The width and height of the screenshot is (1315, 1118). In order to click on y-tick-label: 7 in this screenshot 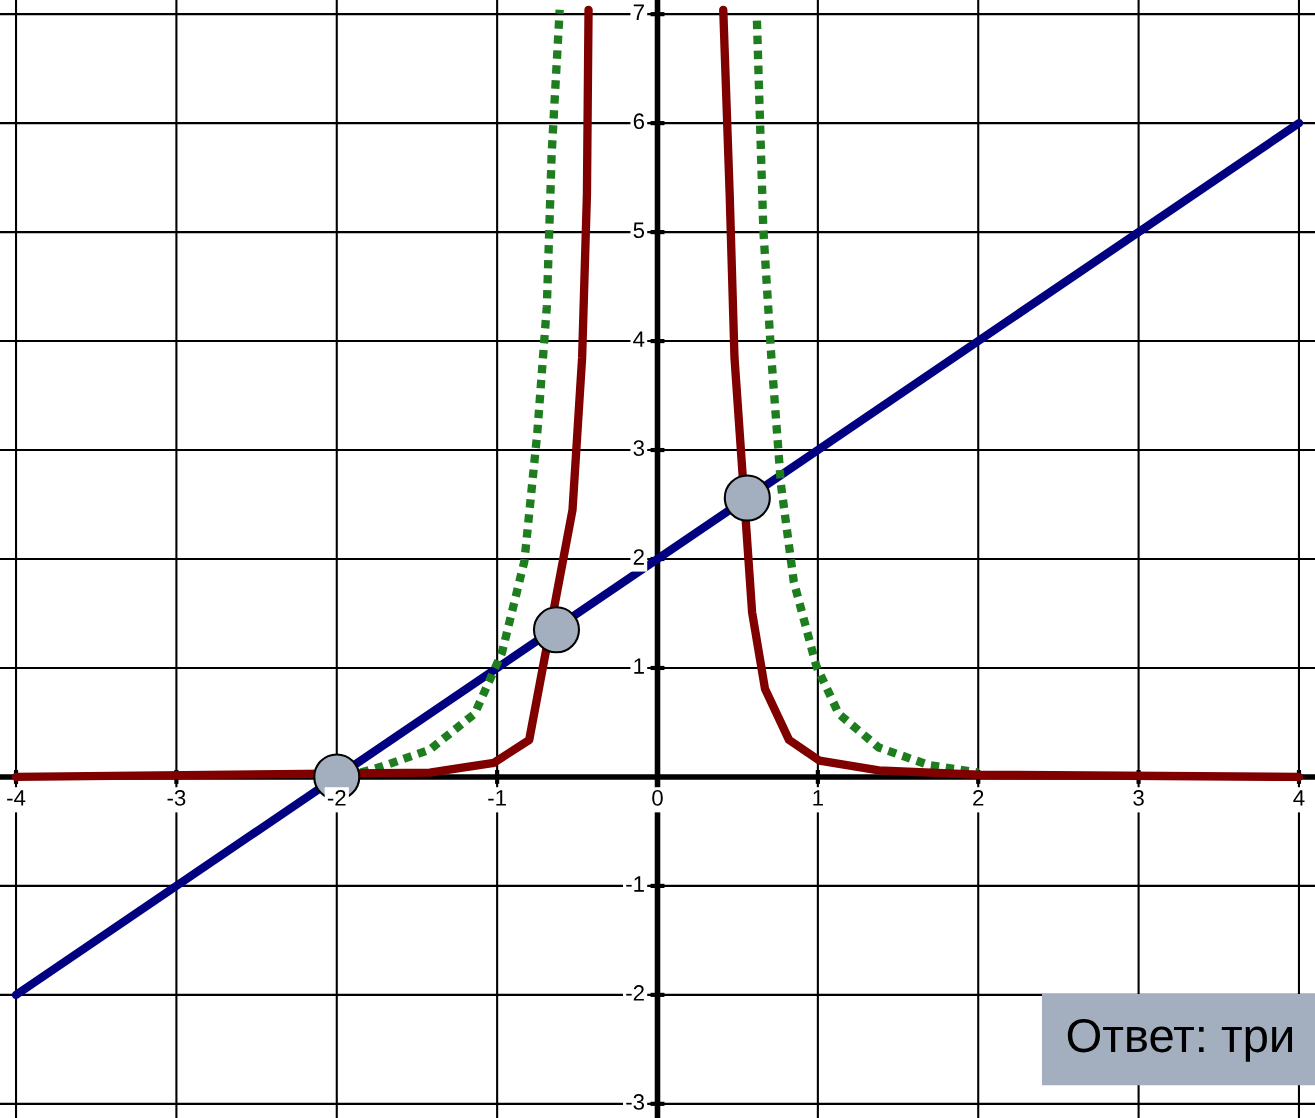, I will do `click(638, 12)`.